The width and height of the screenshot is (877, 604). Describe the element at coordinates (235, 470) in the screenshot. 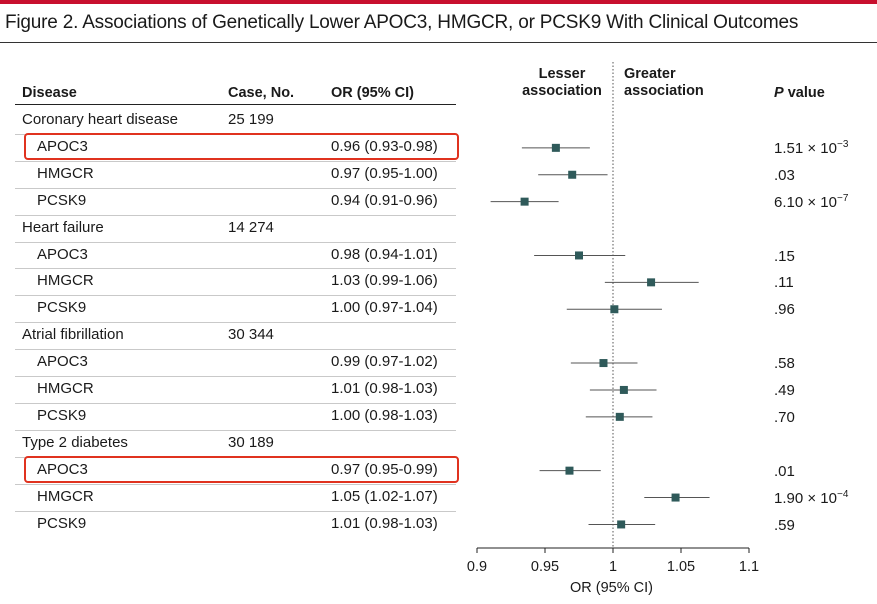

I see `table-row: APOC3 0.97 (0.95-0.99)` at that location.